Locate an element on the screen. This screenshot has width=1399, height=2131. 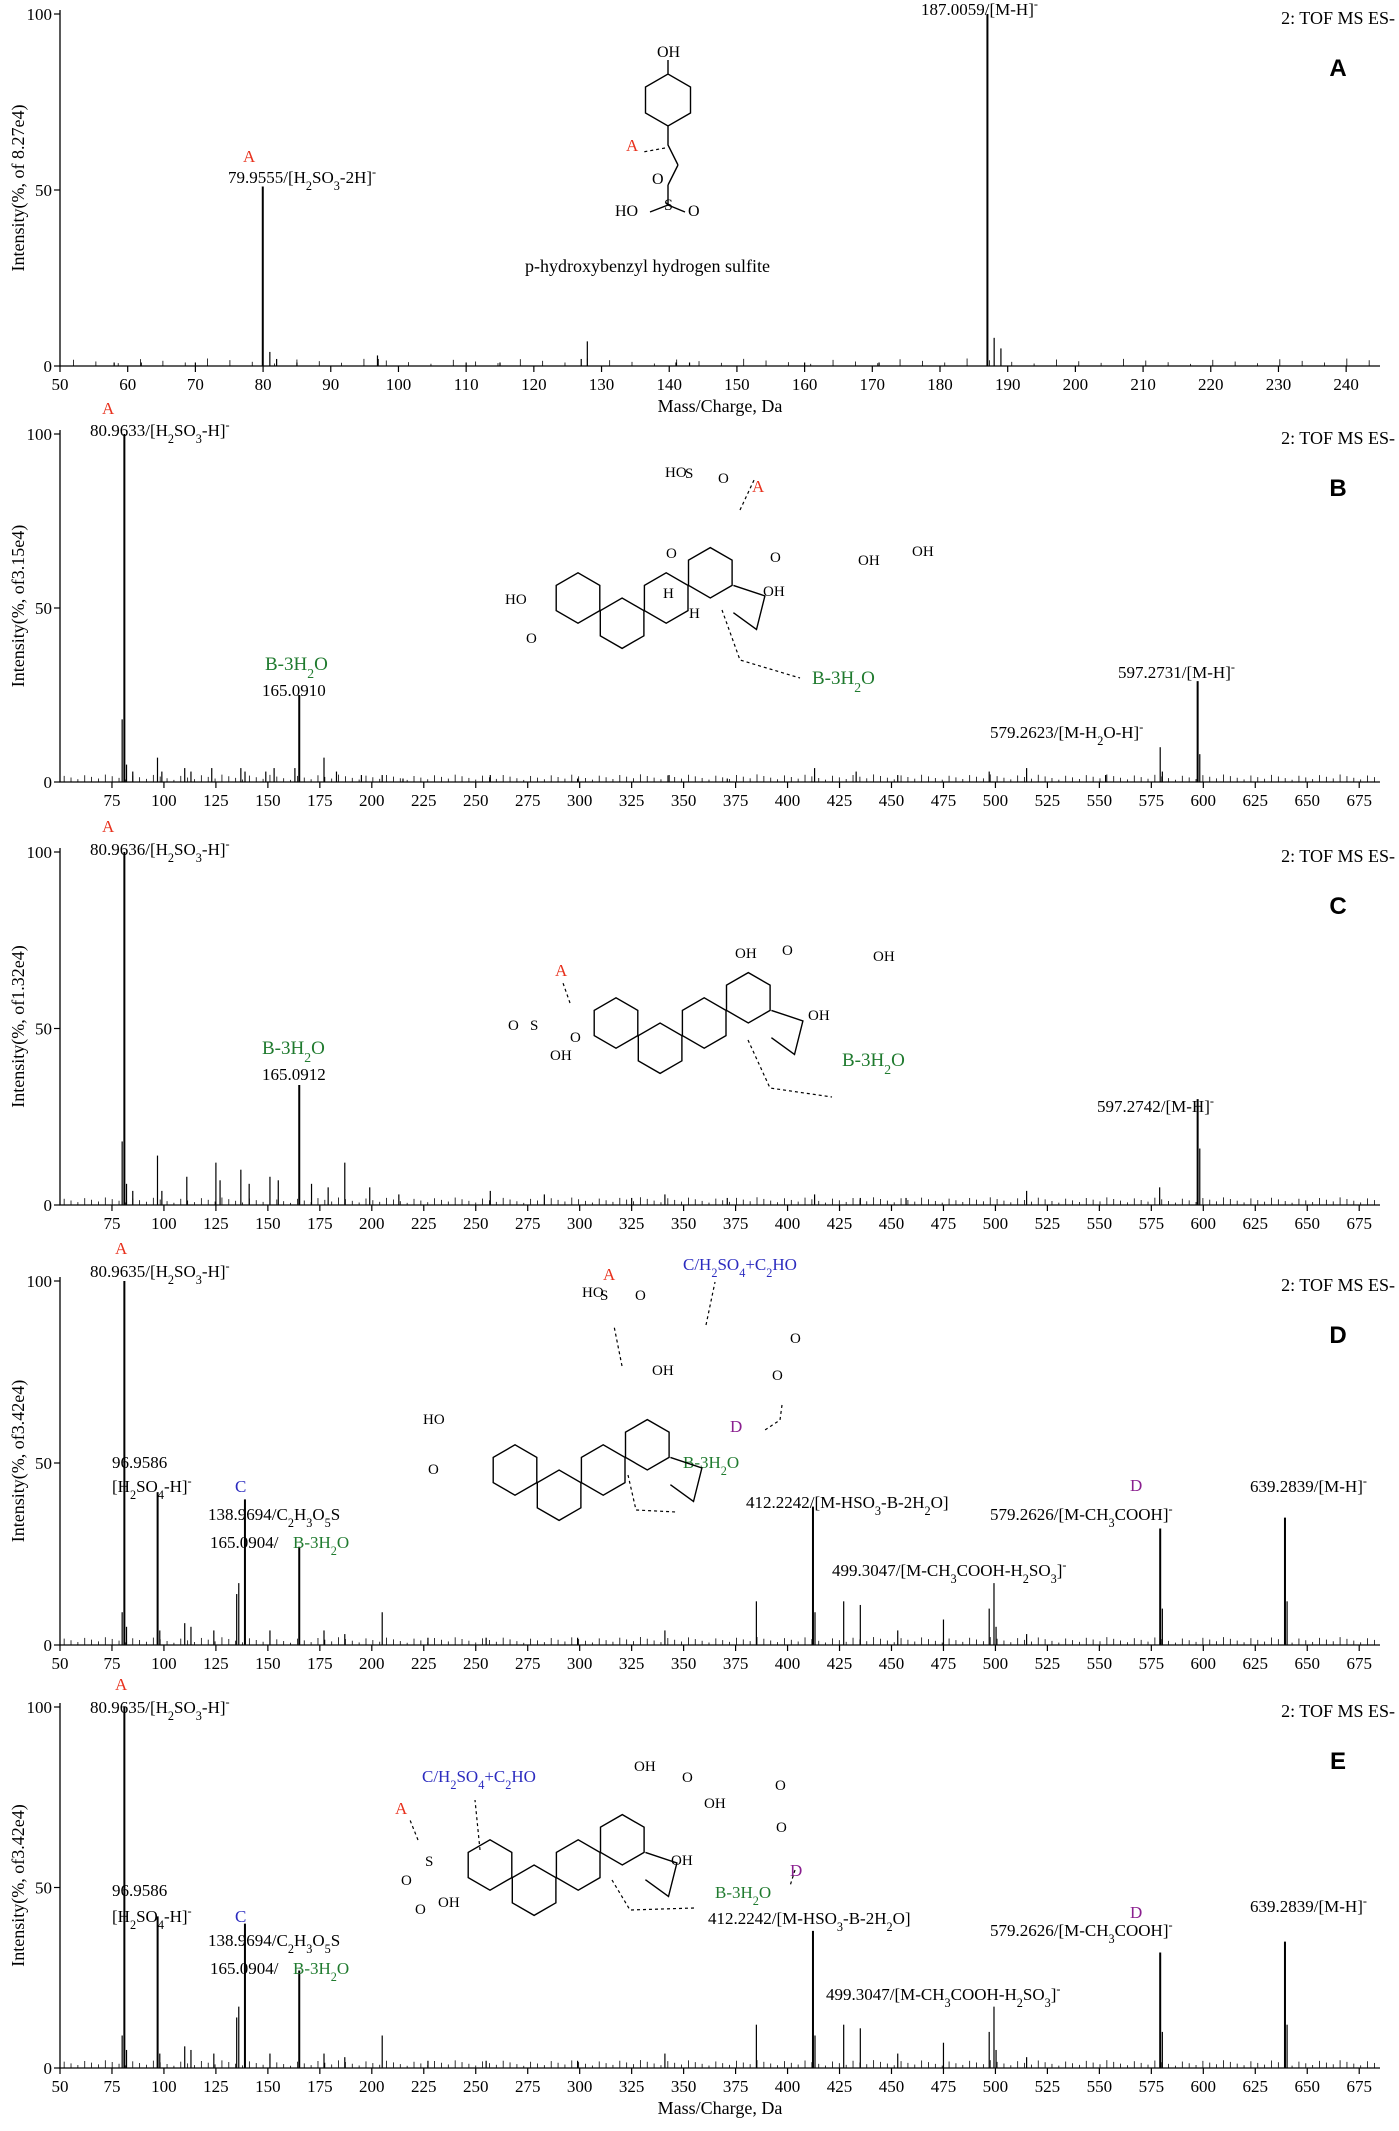
peak-annotation: 597.2731/[M-H]- is located at coordinates (1176, 671).